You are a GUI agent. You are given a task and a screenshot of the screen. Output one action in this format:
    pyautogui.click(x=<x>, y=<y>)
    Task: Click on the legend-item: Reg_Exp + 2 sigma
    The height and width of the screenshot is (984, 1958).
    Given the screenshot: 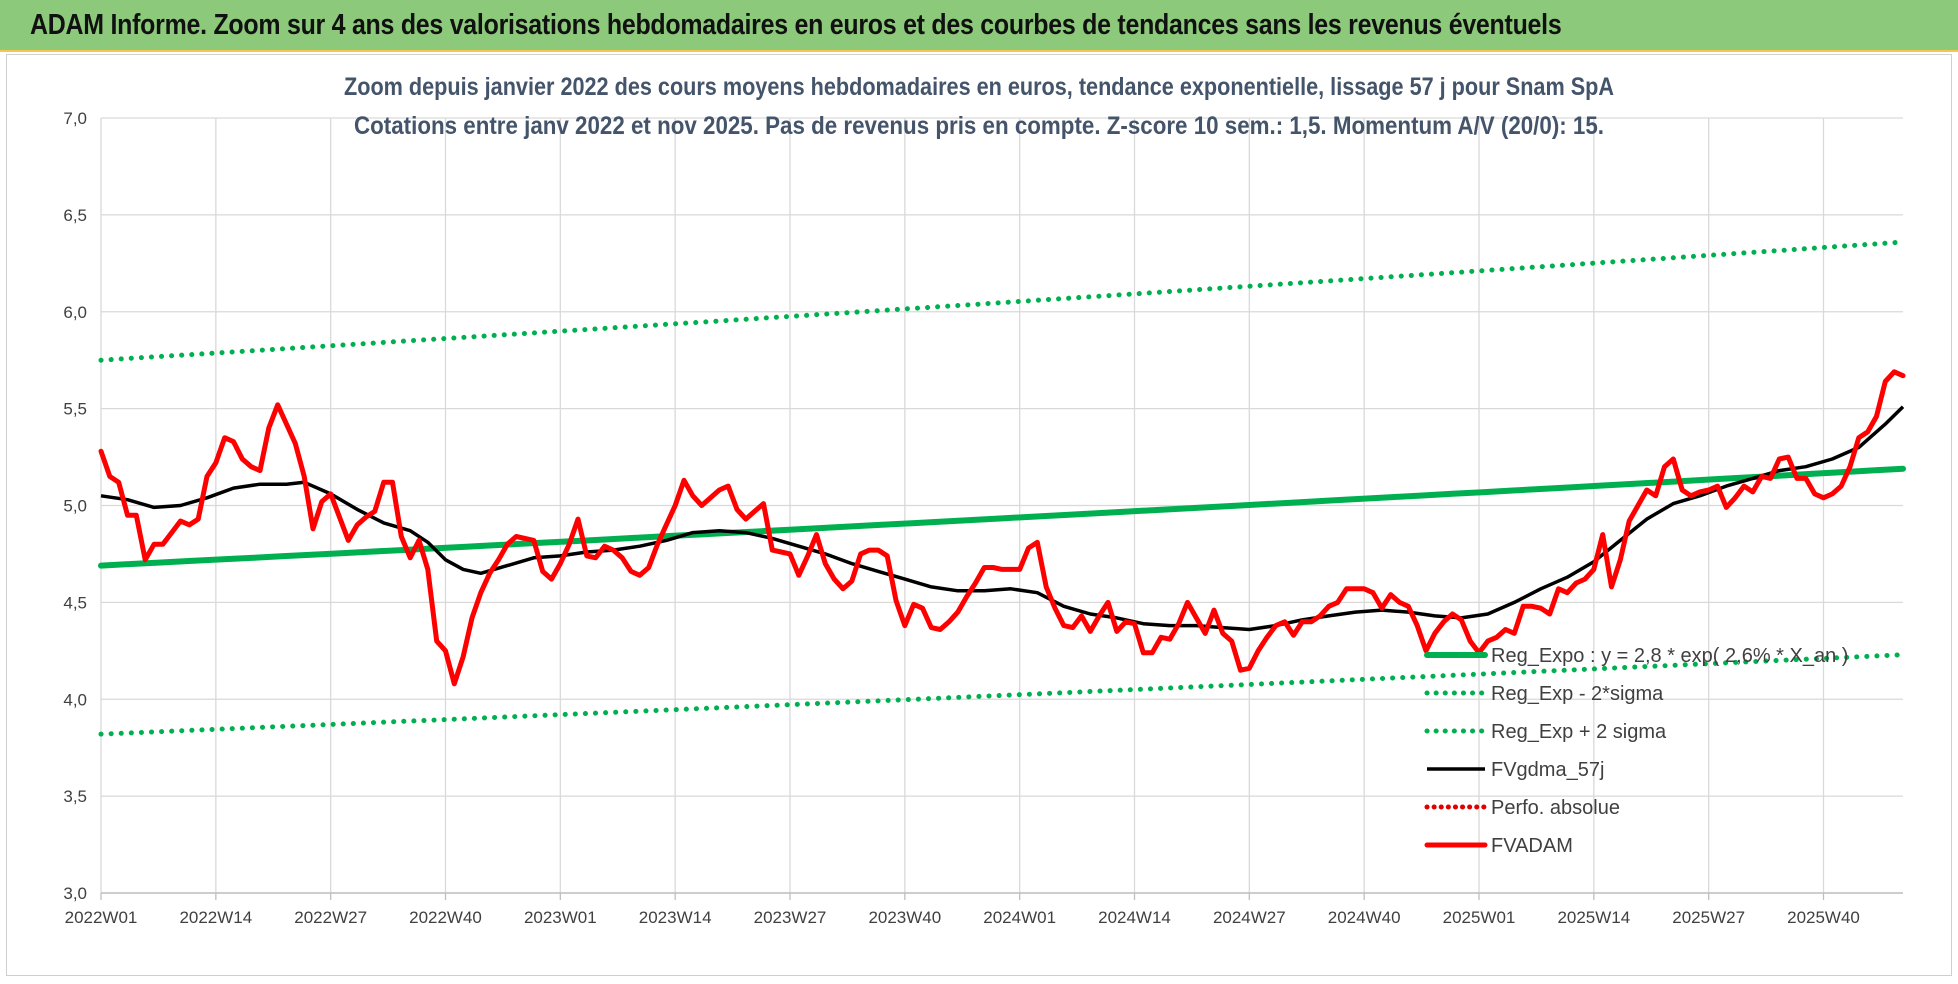 What is the action you would take?
    pyautogui.click(x=1545, y=732)
    